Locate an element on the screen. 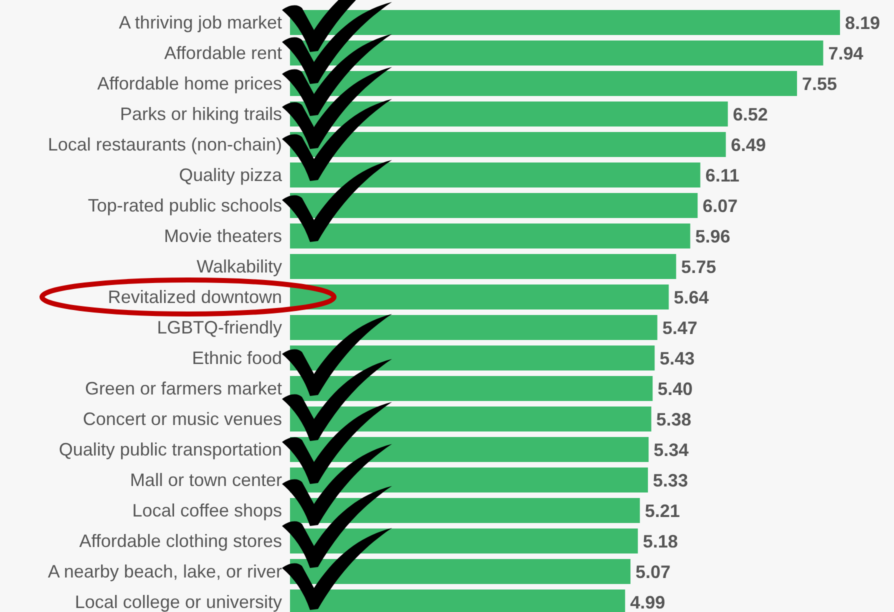 The height and width of the screenshot is (612, 894). y-tick-label: Ethnic food is located at coordinates (237, 358).